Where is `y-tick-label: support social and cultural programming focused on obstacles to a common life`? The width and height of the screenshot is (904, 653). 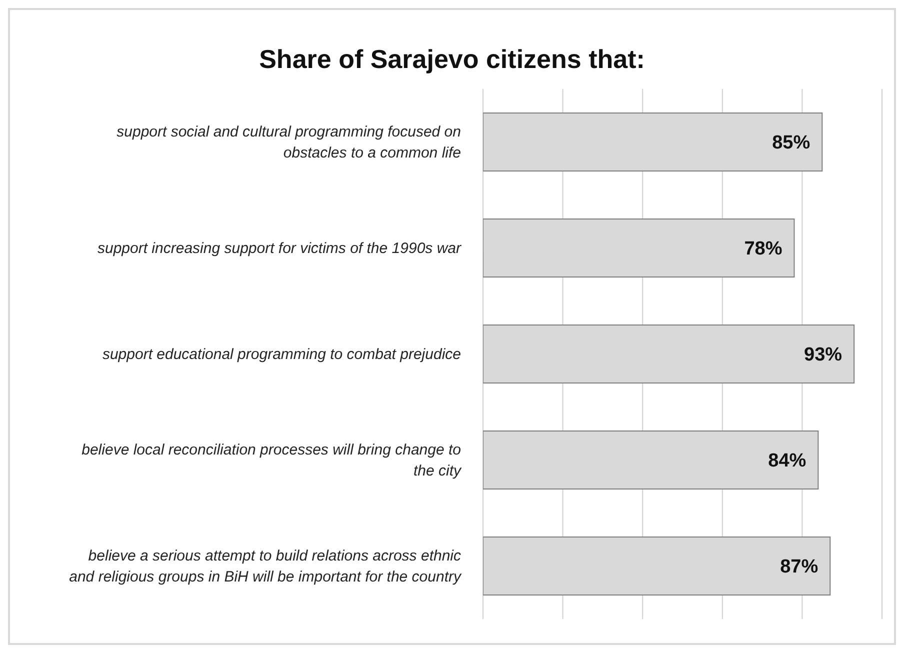 y-tick-label: support social and cultural programming focused on obstacles to a common life is located at coordinates (288, 142).